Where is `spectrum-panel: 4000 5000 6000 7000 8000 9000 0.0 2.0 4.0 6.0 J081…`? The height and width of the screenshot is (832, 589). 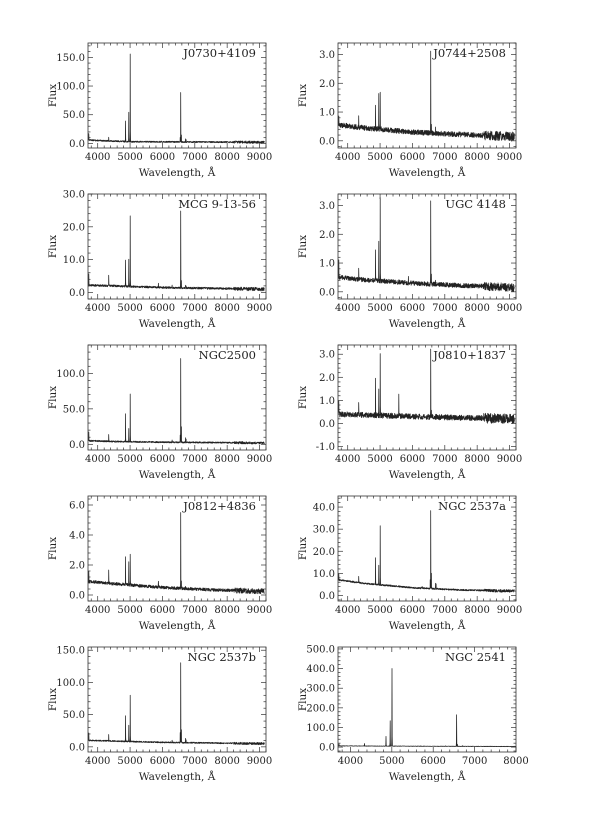 spectrum-panel: 4000 5000 6000 7000 8000 9000 0.0 2.0 4.0 6.0 J081… is located at coordinates (159, 563).